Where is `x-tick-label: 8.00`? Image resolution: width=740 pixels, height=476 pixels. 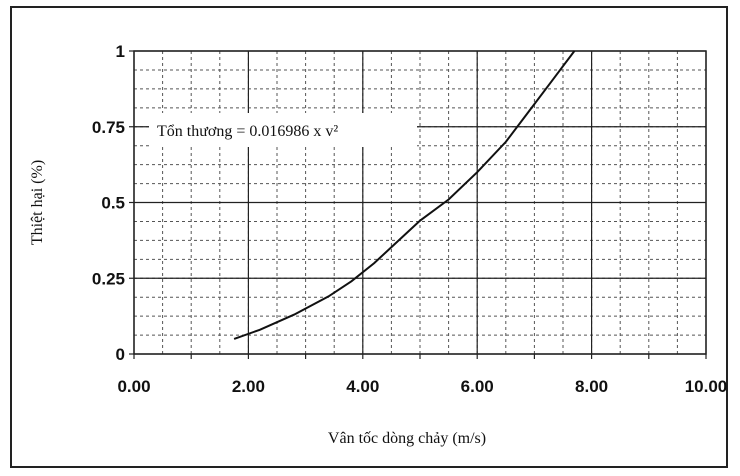 x-tick-label: 8.00 is located at coordinates (591, 386).